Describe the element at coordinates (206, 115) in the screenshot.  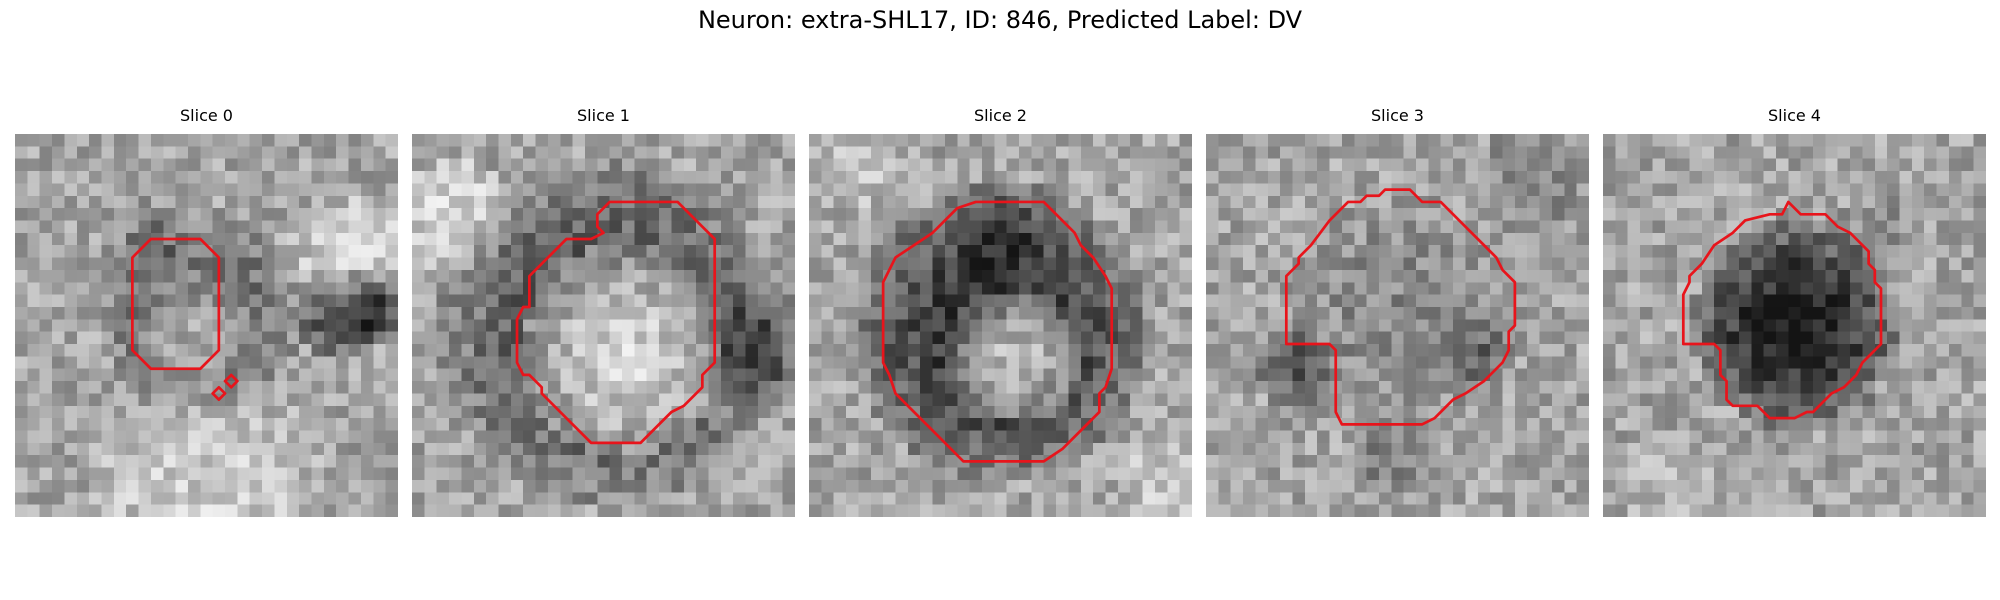
I see `slice-title: Slice 0` at that location.